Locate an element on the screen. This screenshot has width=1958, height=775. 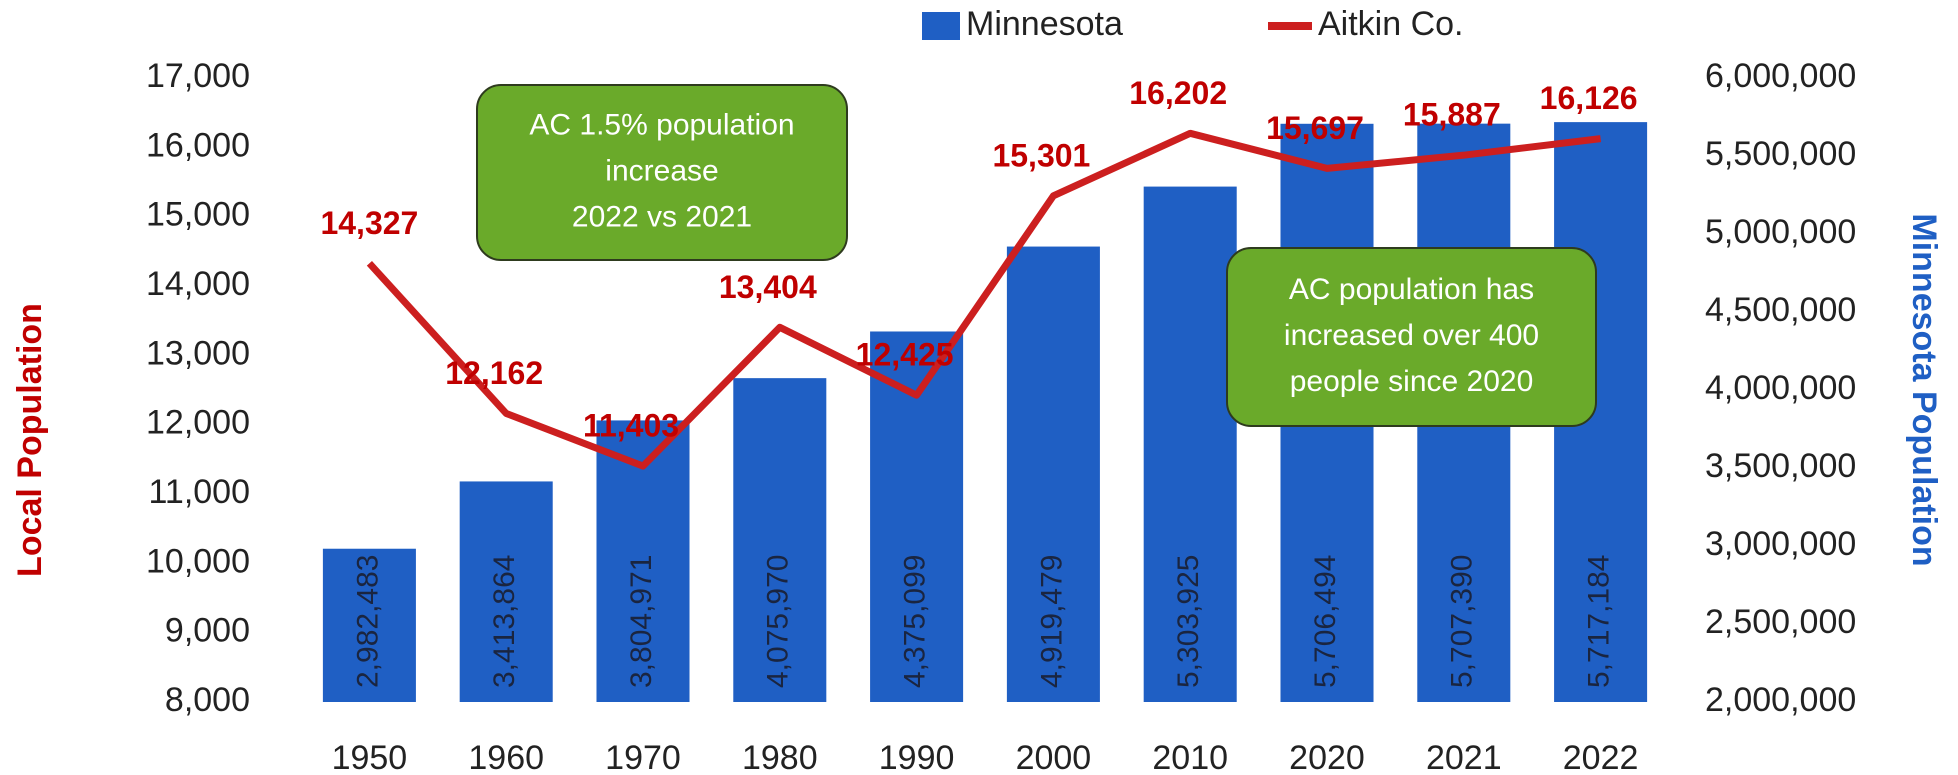
line-value-label: 15,887 is located at coordinates (1452, 115).